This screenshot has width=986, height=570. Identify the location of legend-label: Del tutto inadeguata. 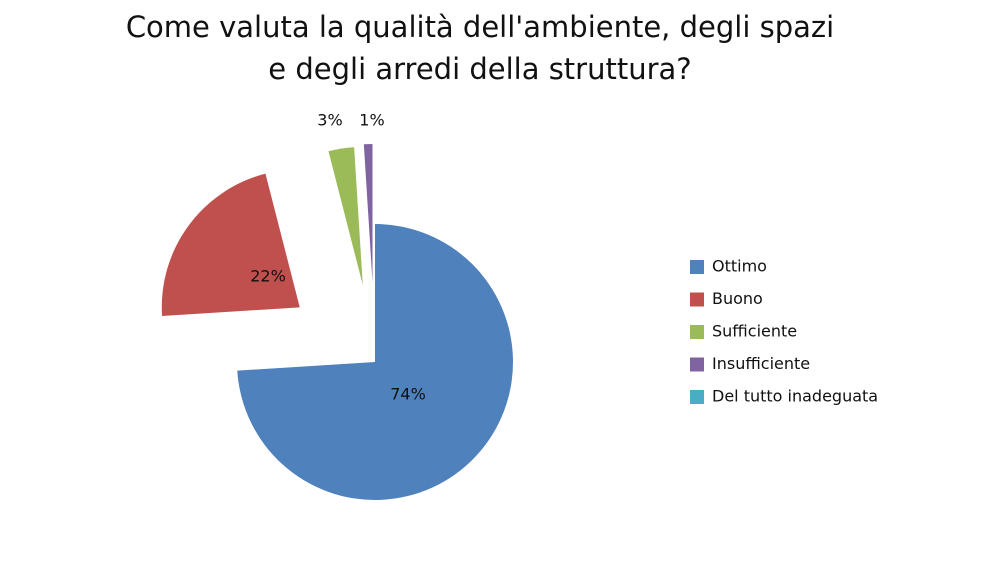
(795, 396).